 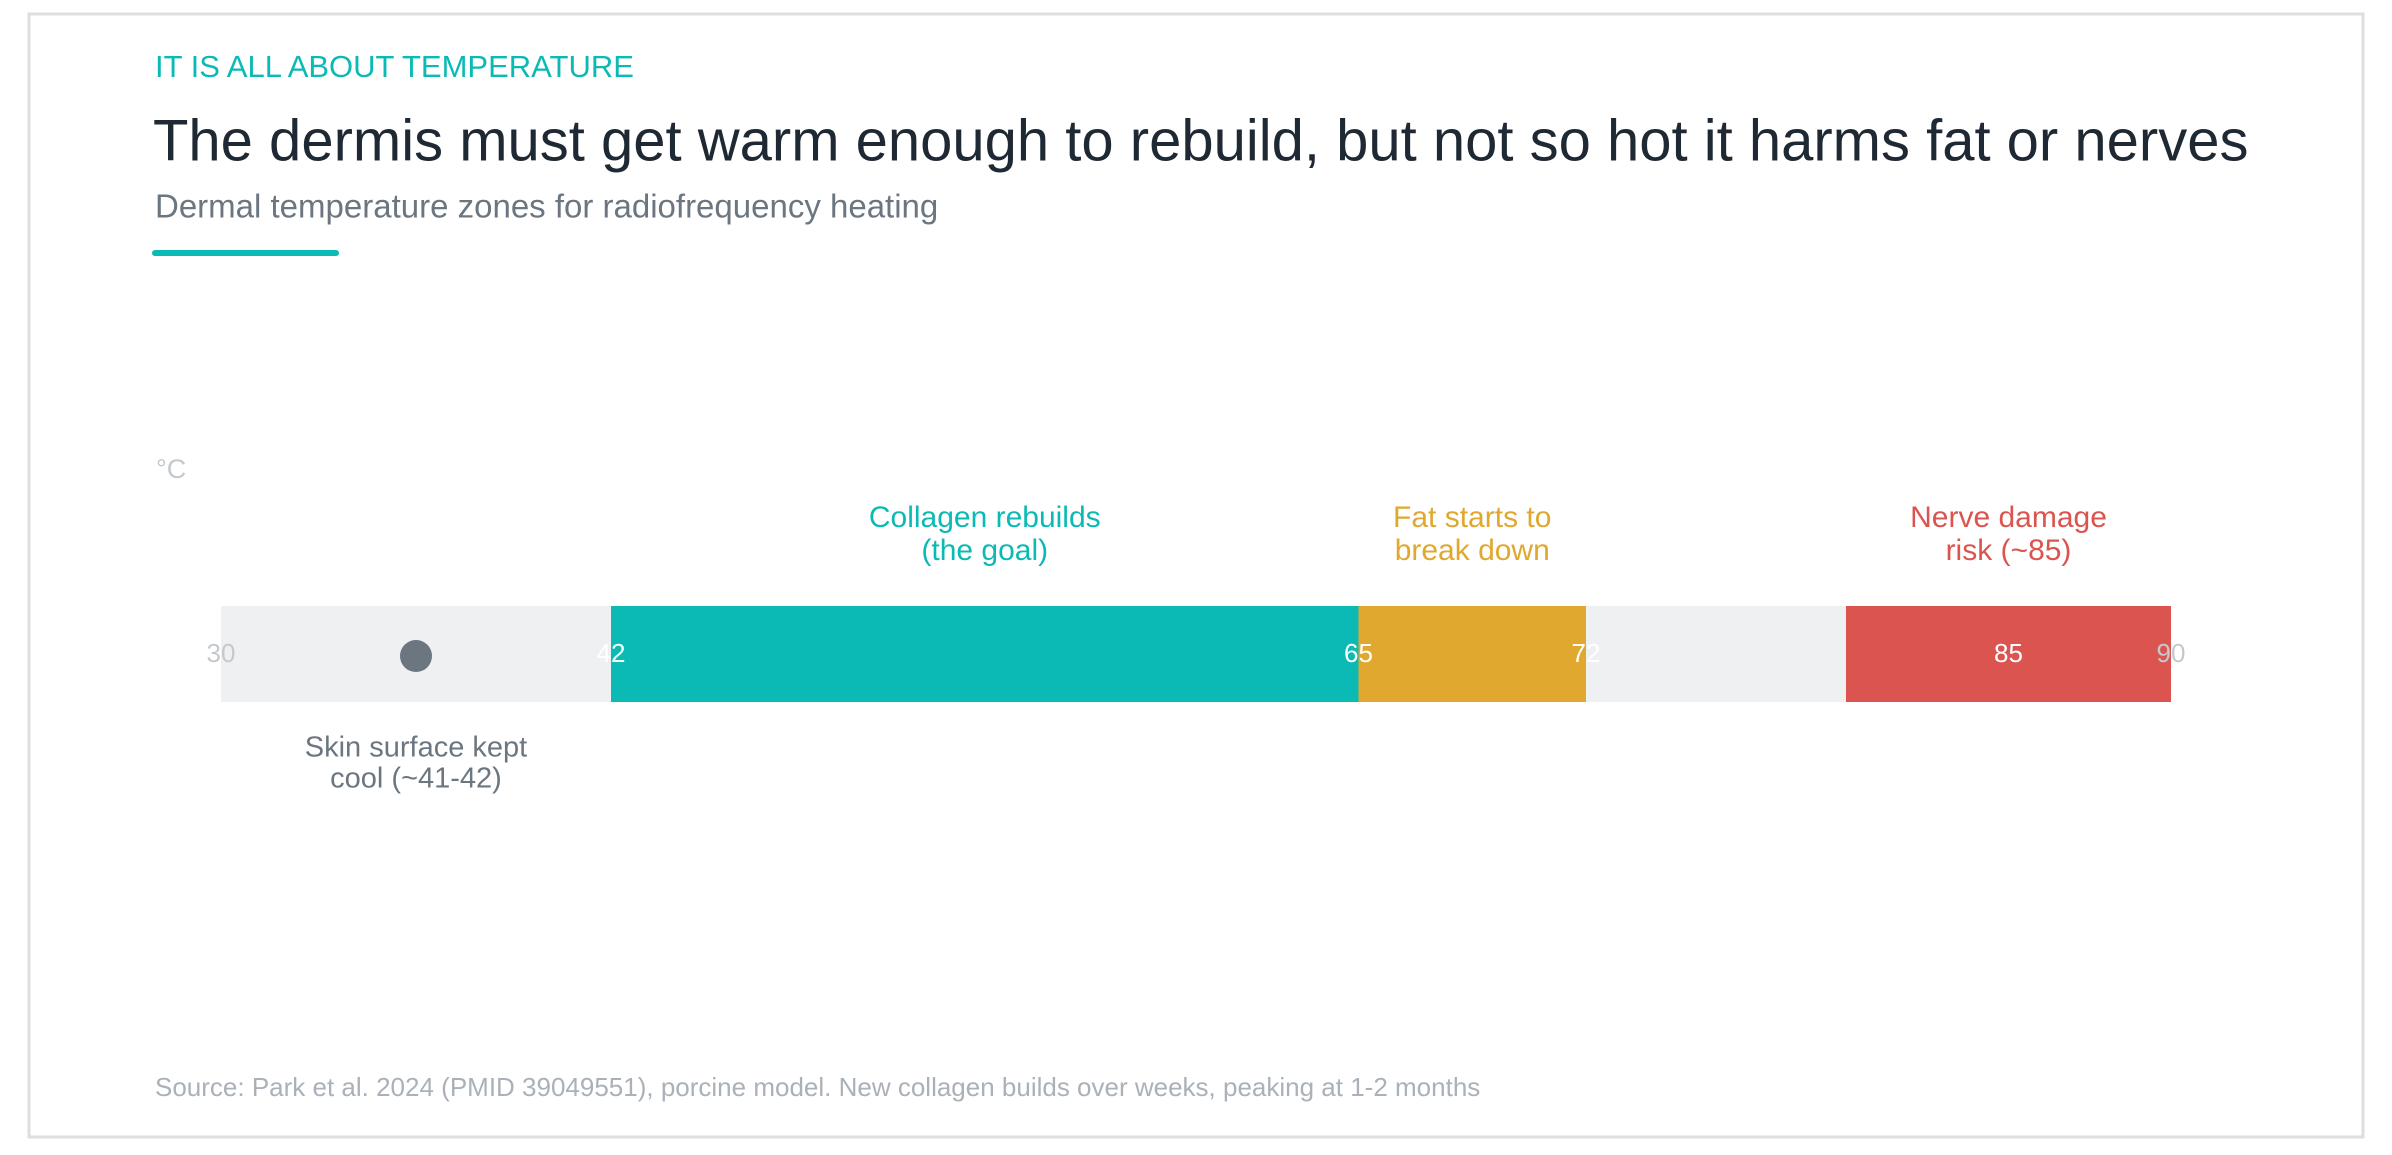 What do you see at coordinates (2009, 550) in the screenshot?
I see `zone-label: risk (~85)` at bounding box center [2009, 550].